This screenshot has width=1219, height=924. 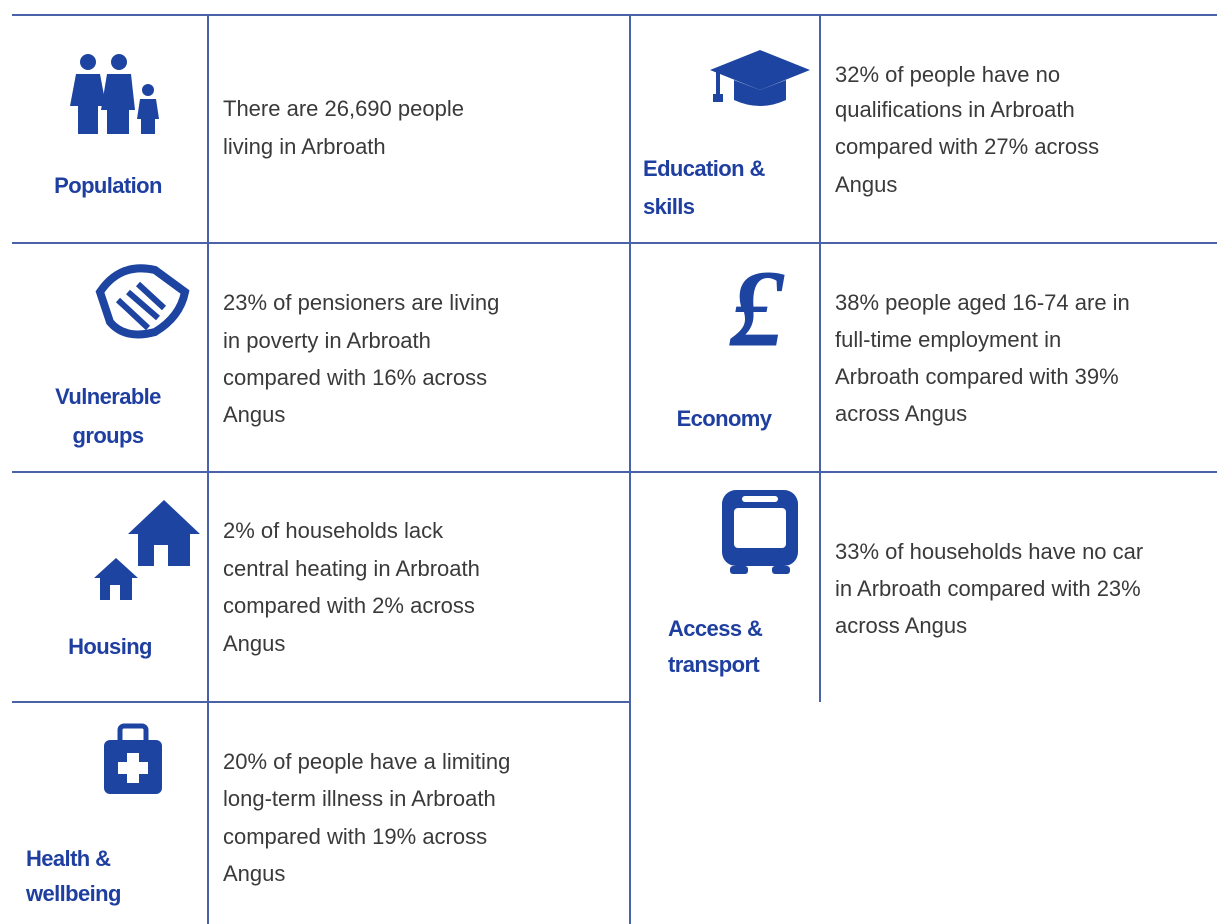 I want to click on cell-text: compared with 19% across, so click(x=355, y=836).